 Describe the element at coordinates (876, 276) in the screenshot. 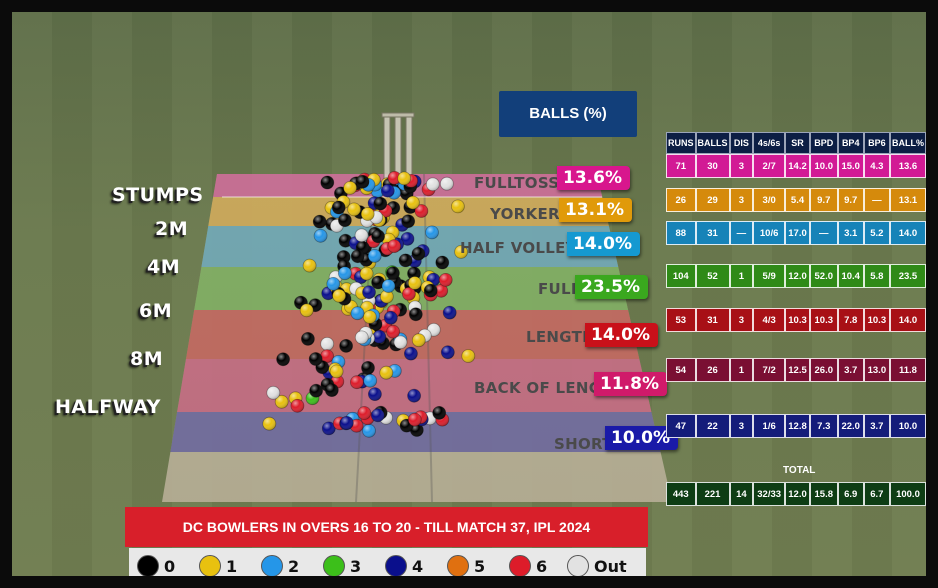

I see `stat-cell: 5.8` at that location.